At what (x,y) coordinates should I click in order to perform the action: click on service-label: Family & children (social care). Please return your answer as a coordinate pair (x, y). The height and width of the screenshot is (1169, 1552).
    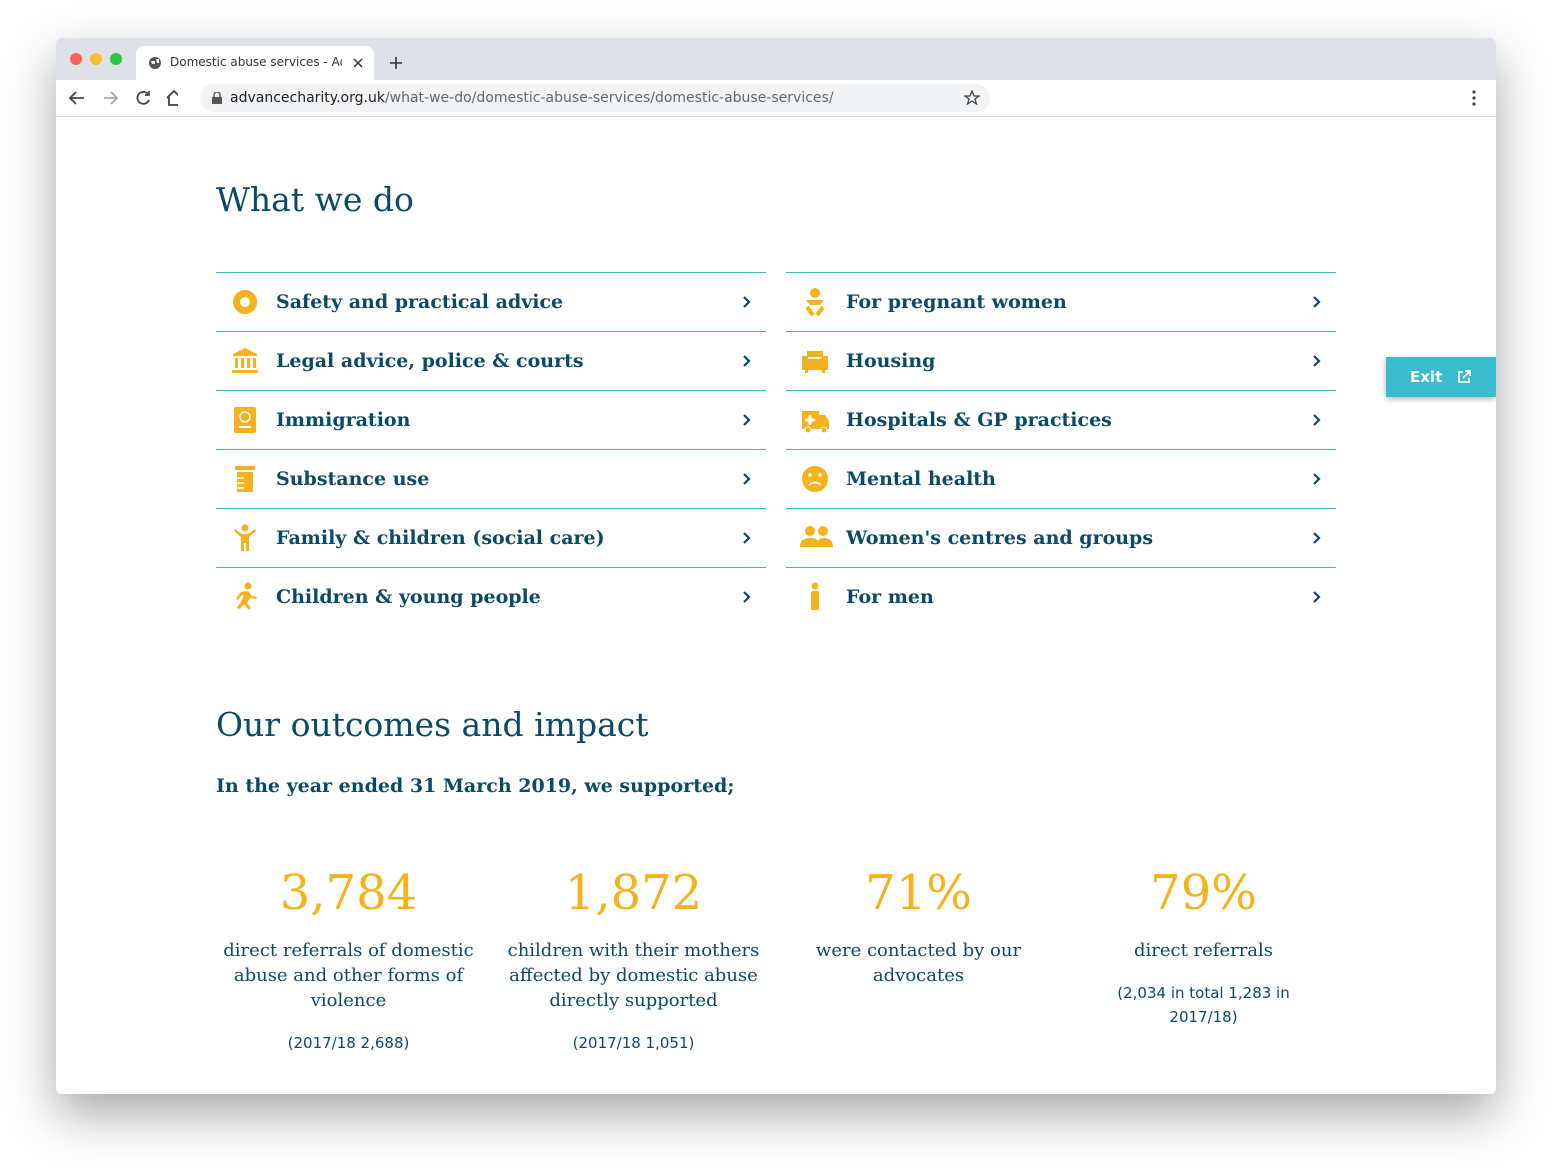
    Looking at the image, I should click on (440, 538).